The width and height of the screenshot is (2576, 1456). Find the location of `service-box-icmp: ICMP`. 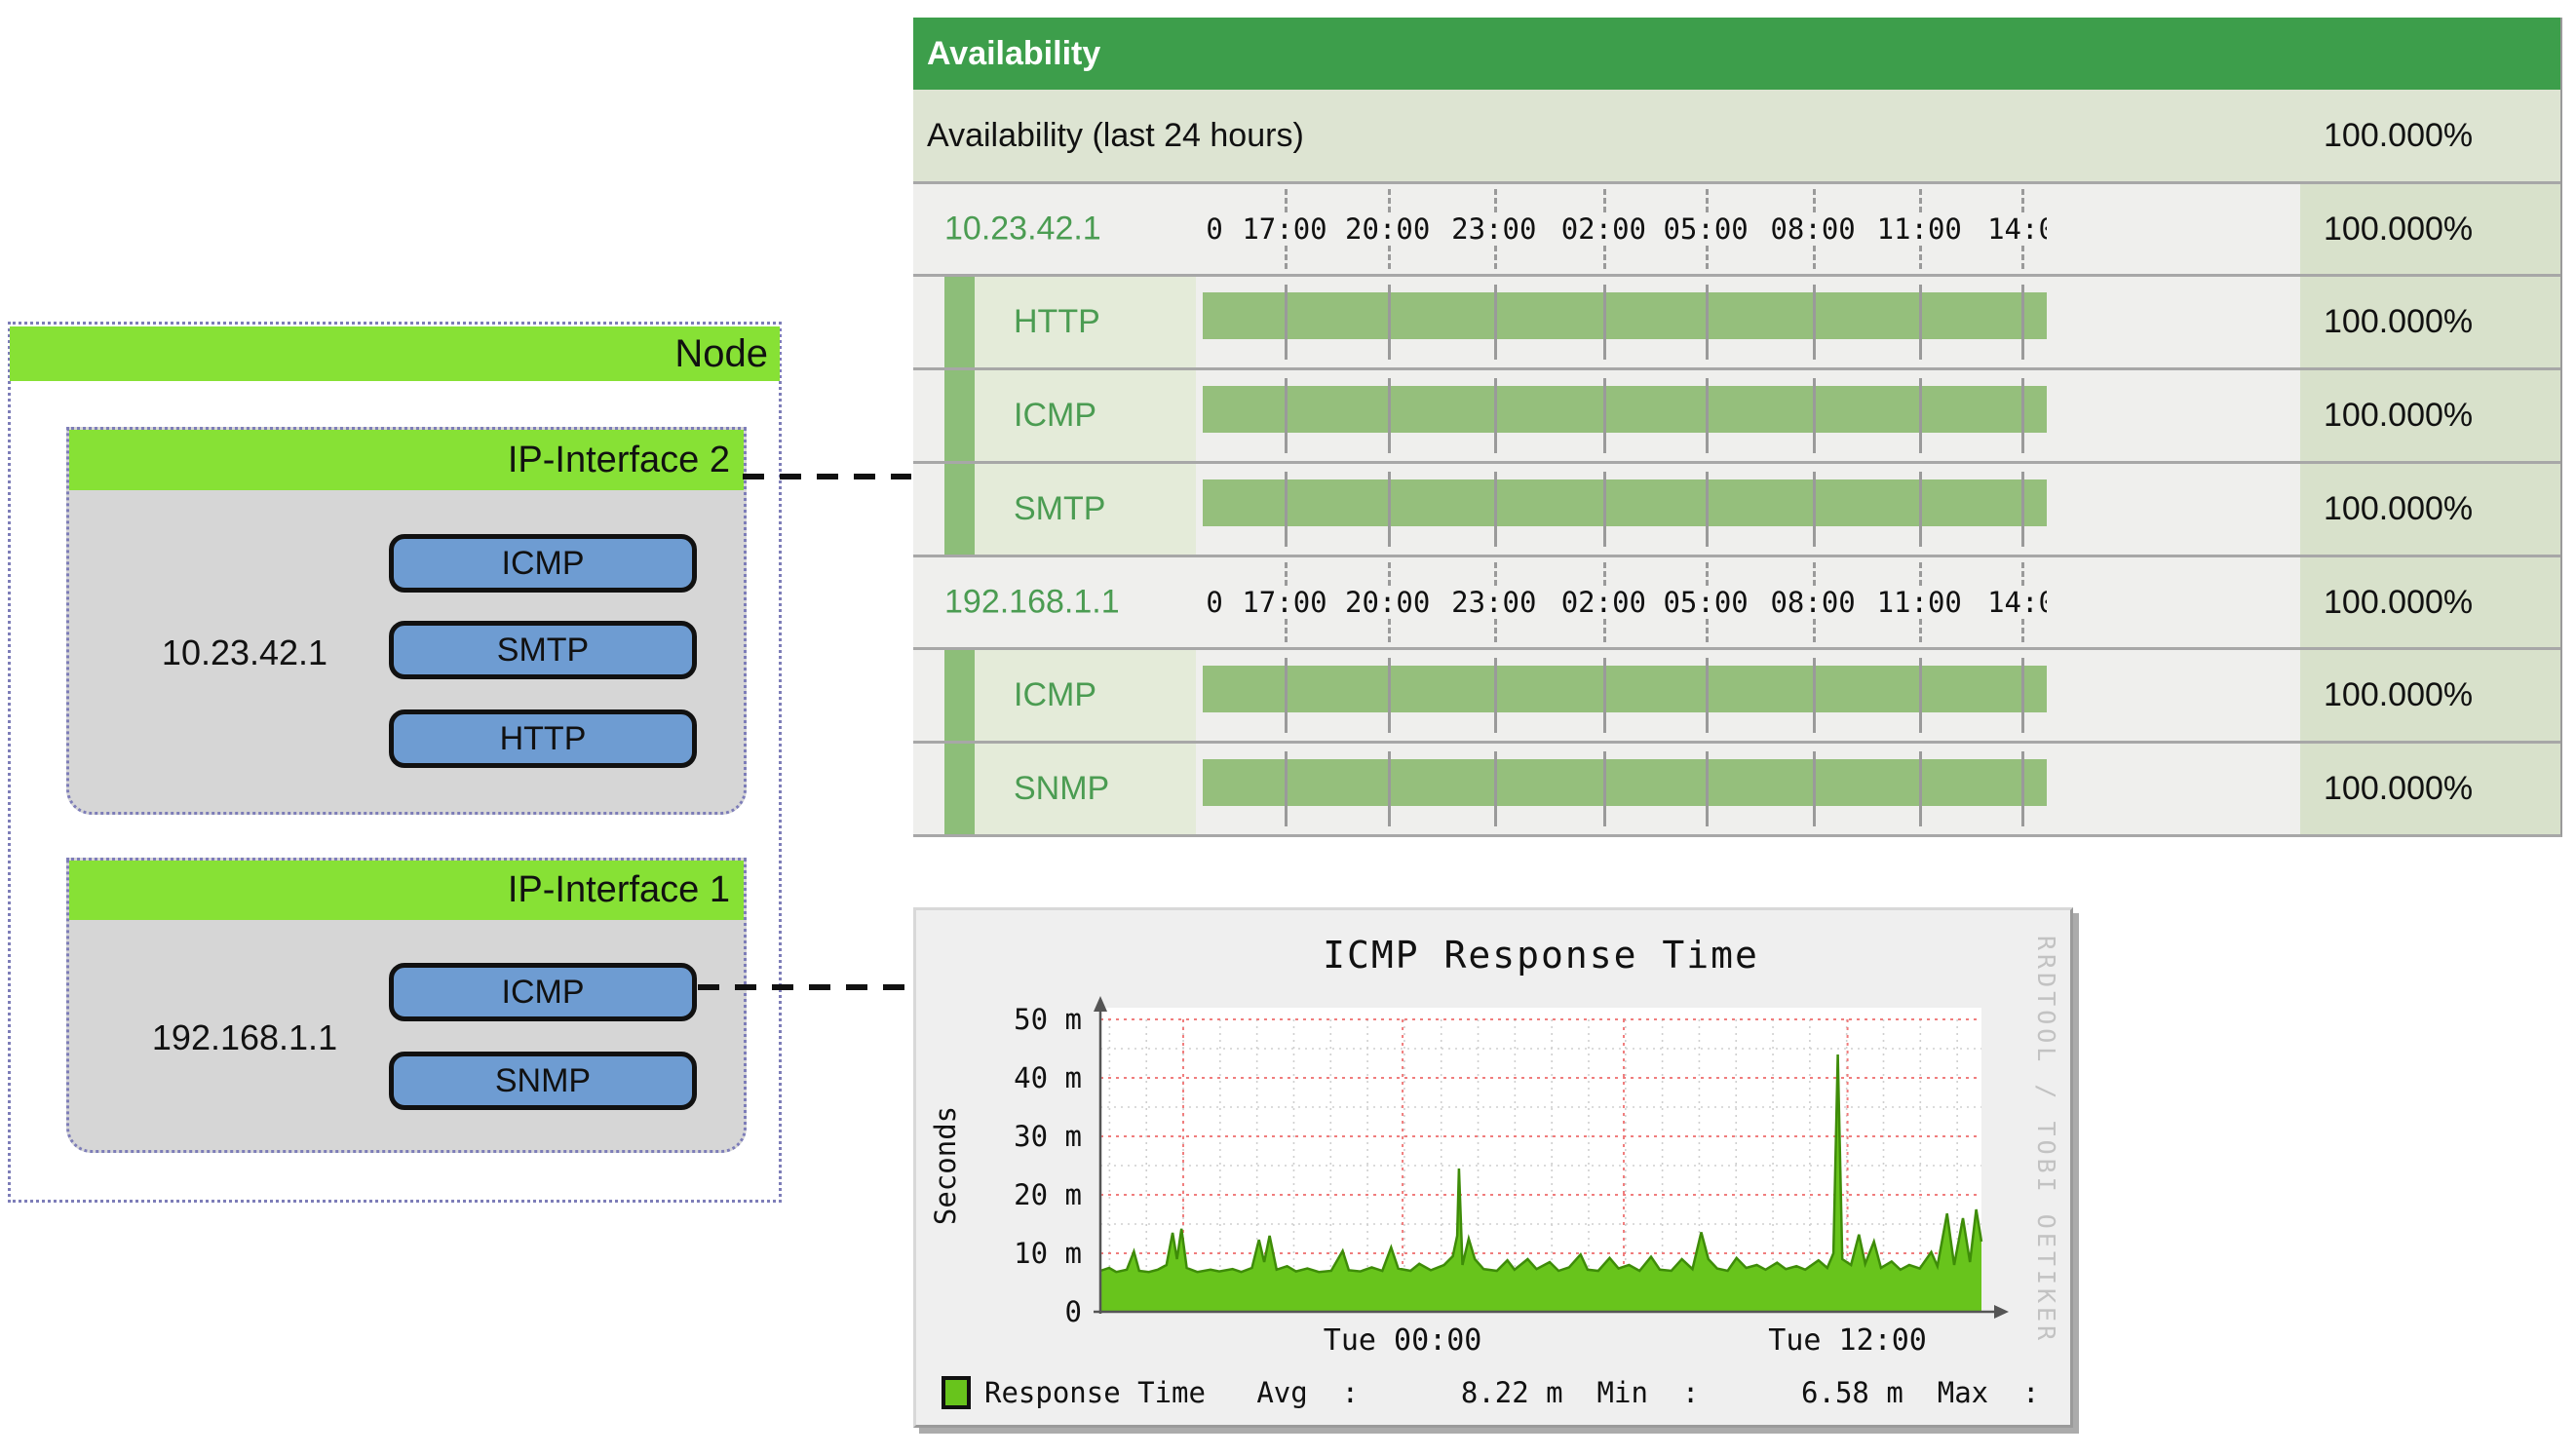

service-box-icmp: ICMP is located at coordinates (543, 563).